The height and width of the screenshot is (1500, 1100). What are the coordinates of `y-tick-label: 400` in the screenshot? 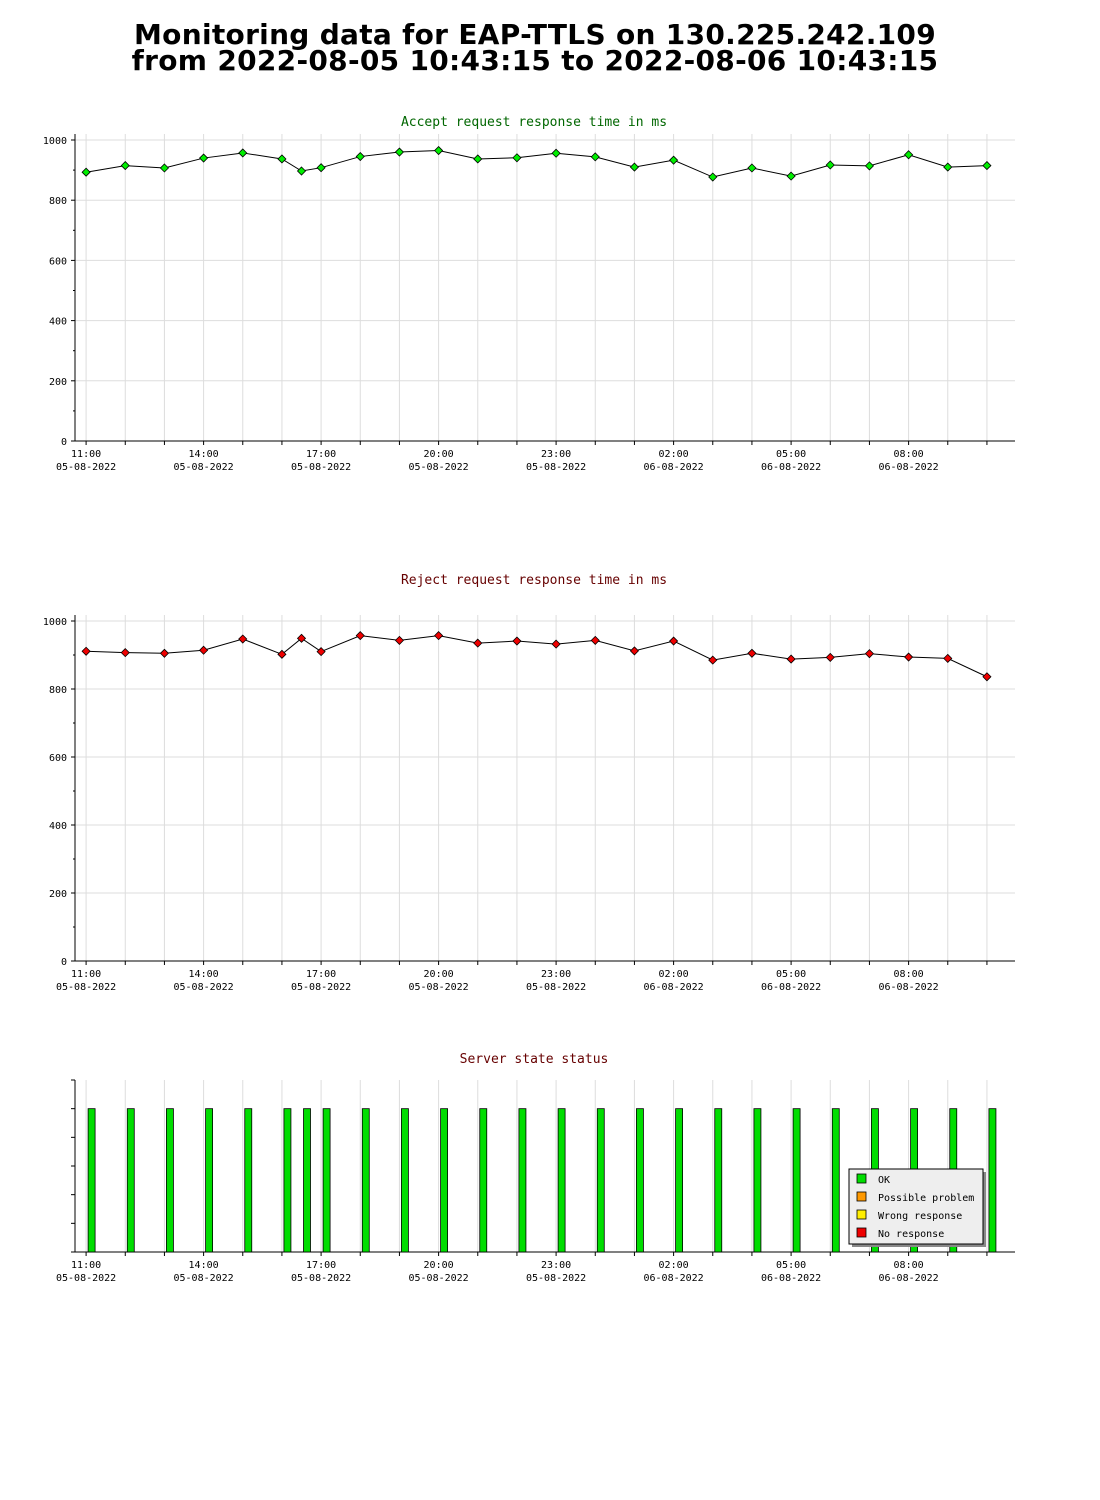 It's located at (58, 826).